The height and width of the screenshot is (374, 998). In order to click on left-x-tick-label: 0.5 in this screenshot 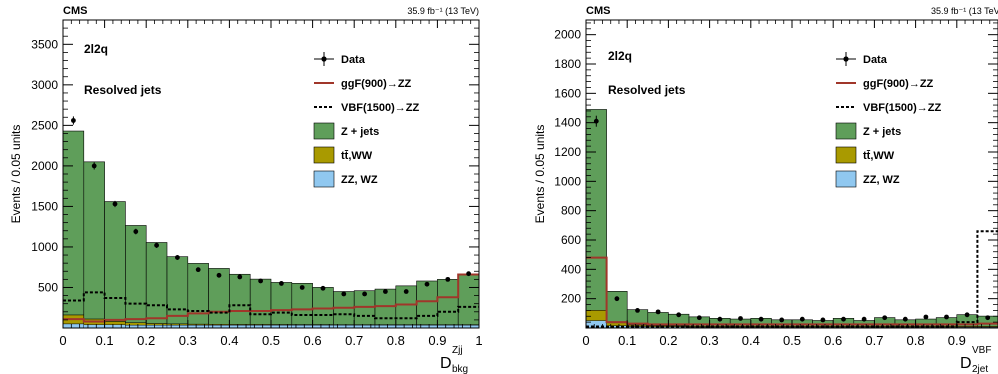, I will do `click(271, 340)`.